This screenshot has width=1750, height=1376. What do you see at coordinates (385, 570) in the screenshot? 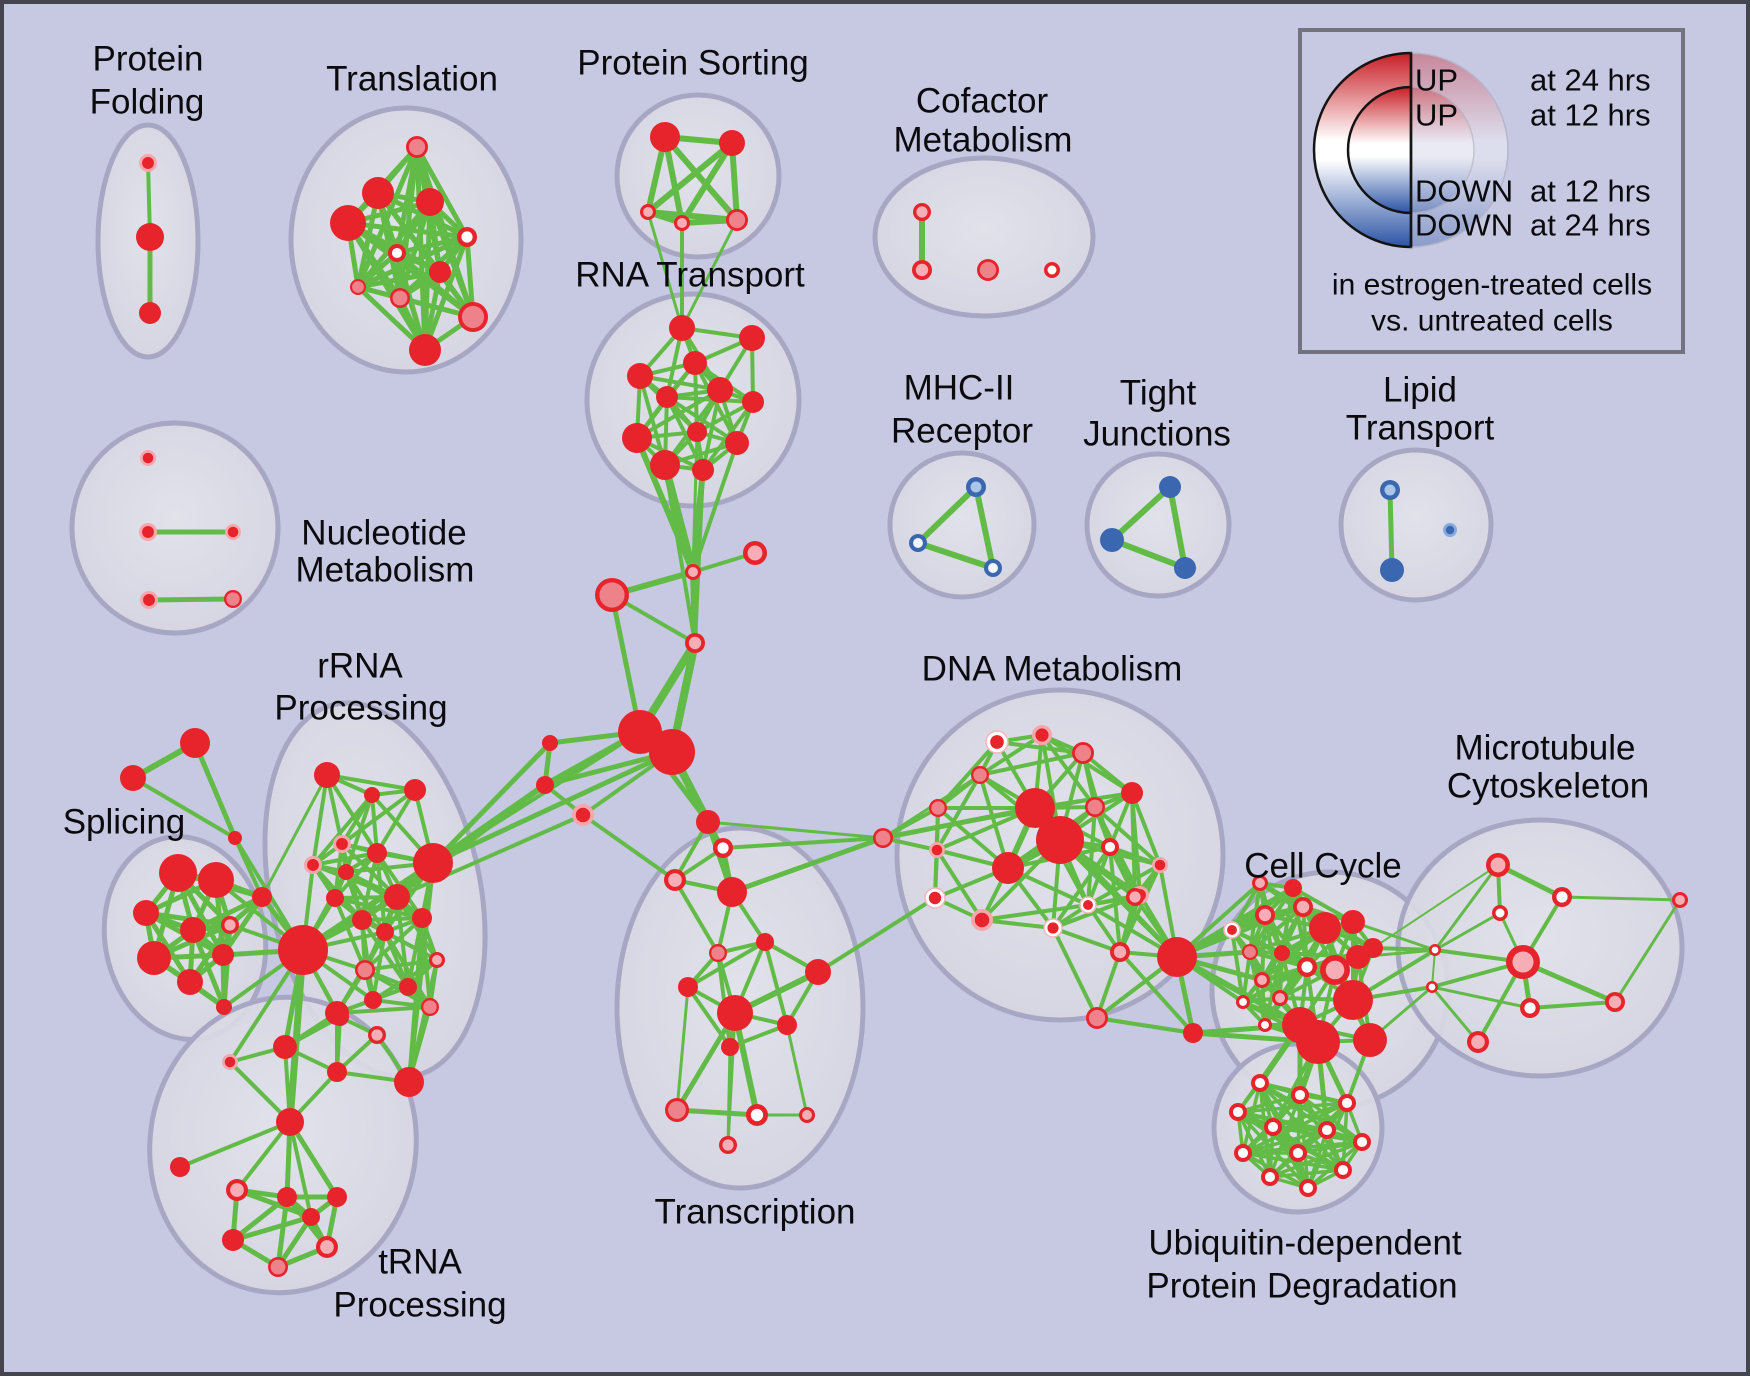
I see `cluster-label: Metabolism` at bounding box center [385, 570].